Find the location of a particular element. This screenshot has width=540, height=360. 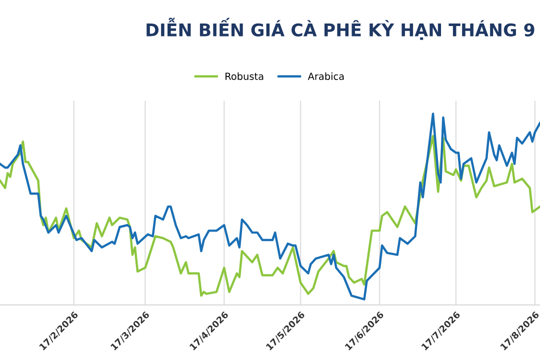

legend-label: Arabica is located at coordinates (326, 76).